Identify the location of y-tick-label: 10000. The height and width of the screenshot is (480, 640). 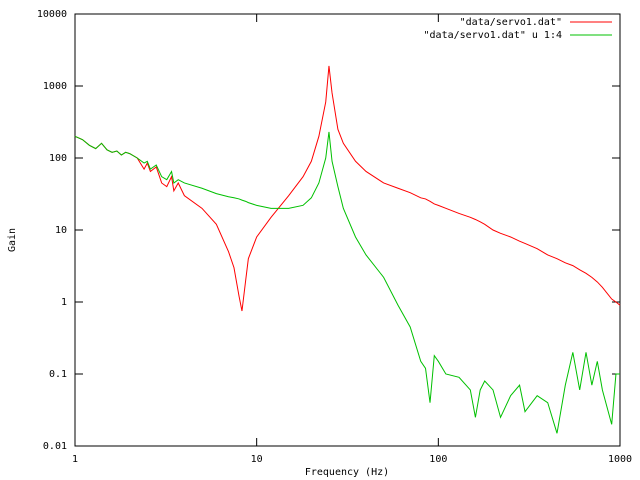
(52, 14).